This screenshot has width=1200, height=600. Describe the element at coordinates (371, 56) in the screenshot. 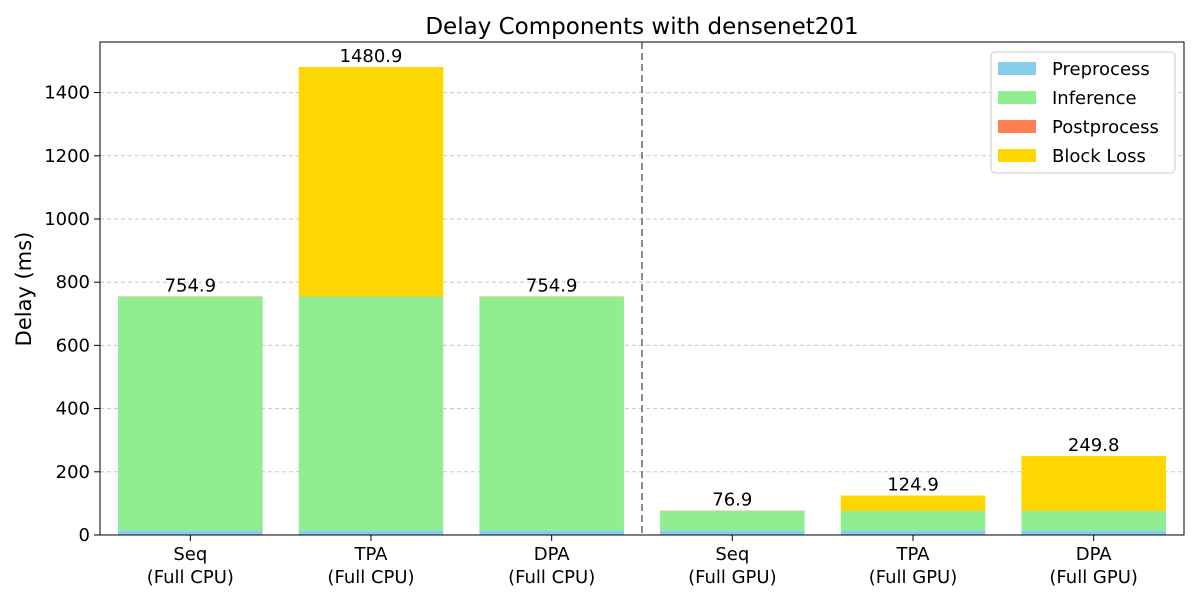

I see `total-label: 1480.9` at that location.